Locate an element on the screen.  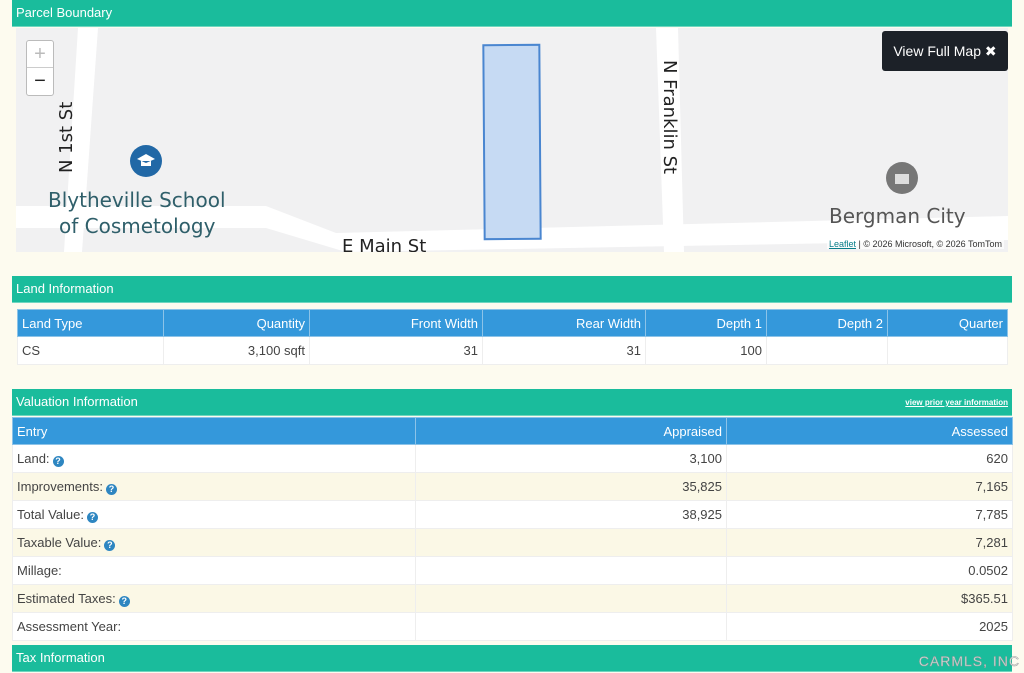
leaflet-link: Leaflet is located at coordinates (842, 244).